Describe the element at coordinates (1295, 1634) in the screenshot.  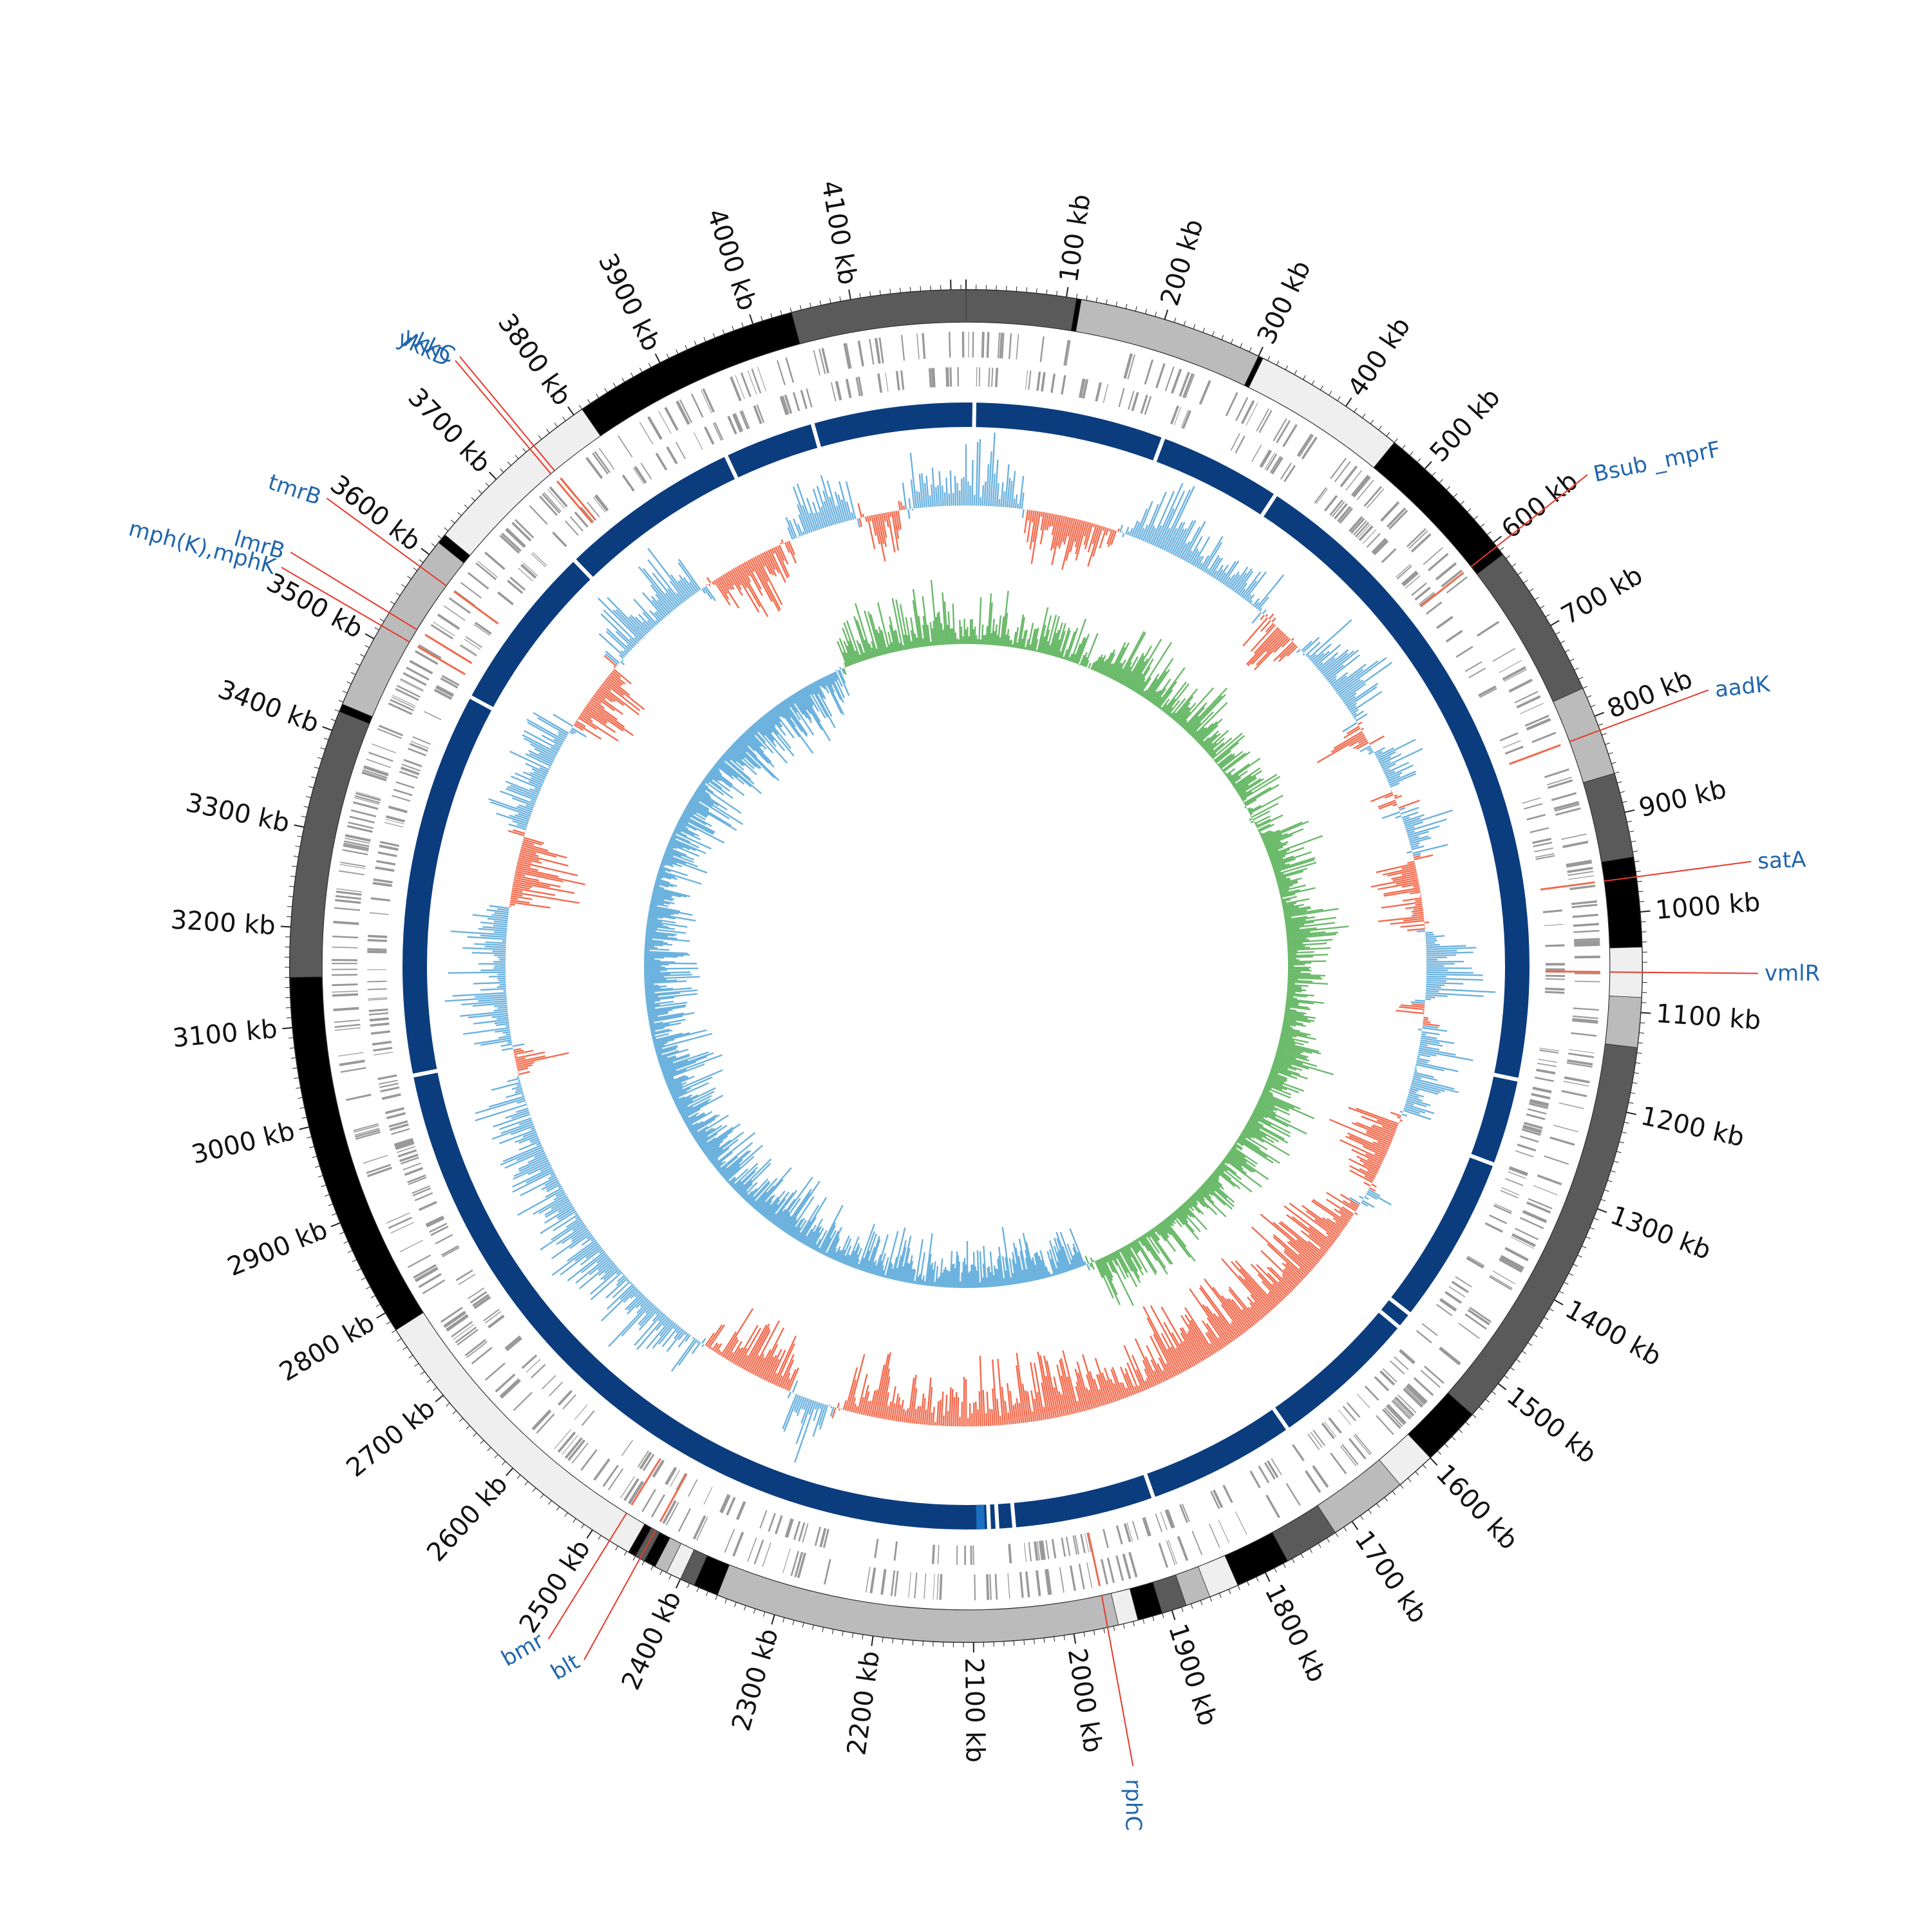
I see `tick-label: 1800 kb` at that location.